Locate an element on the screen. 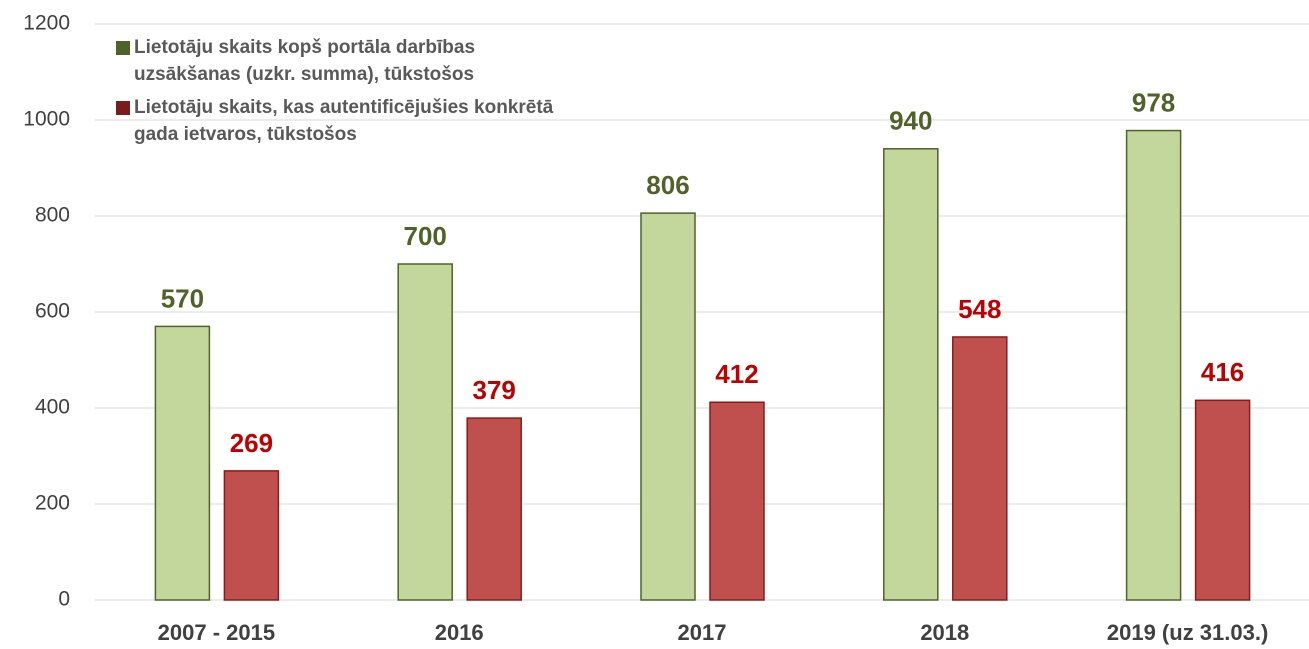  y-tick-label: 400 is located at coordinates (52, 407).